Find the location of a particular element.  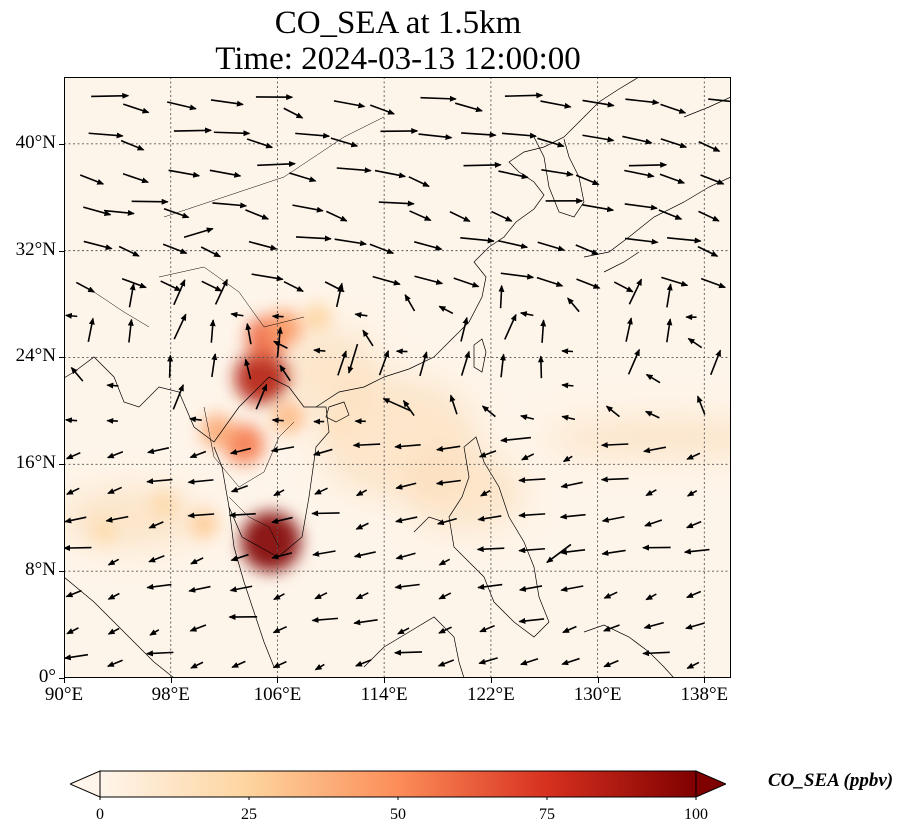

longitude-label: 106°E is located at coordinates (277, 694).